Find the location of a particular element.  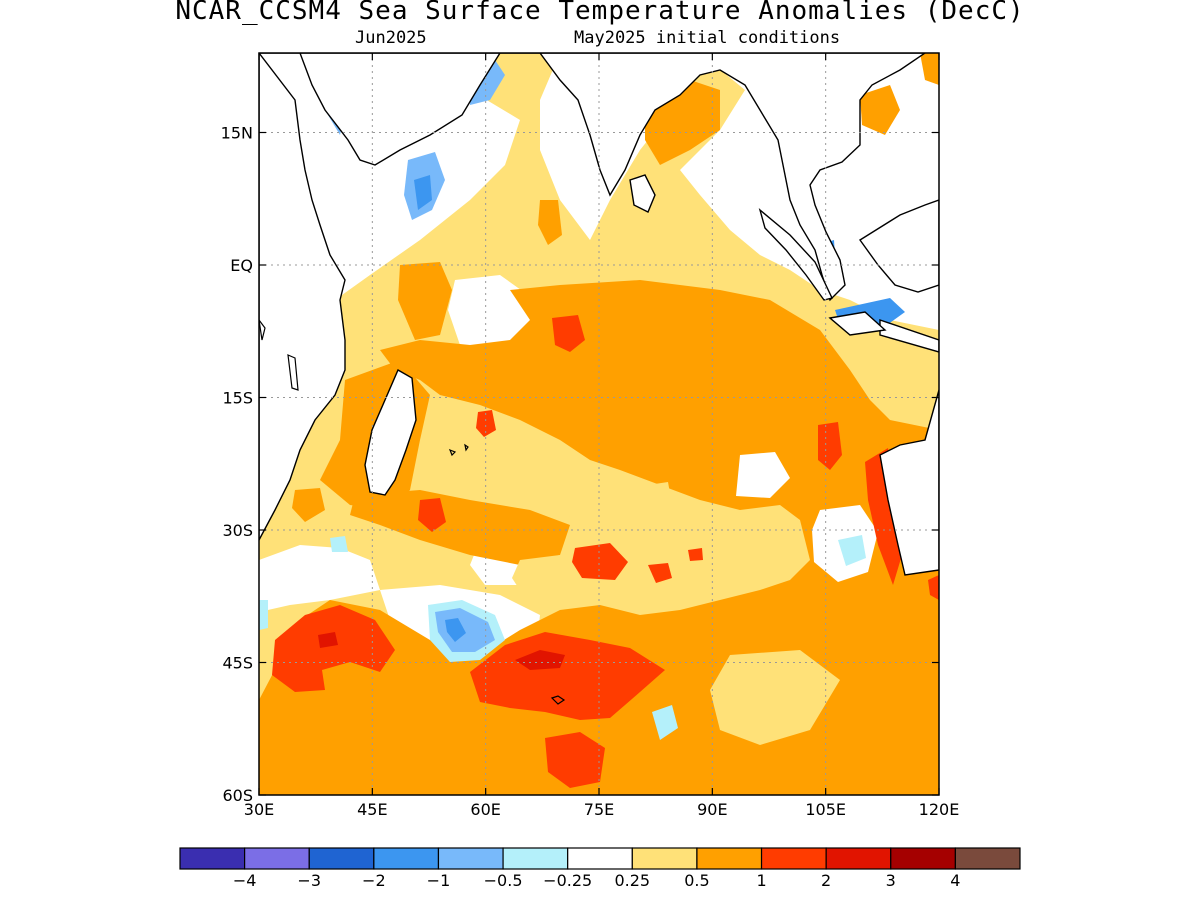

lat-tick-label: 15S is located at coordinates (237, 398).